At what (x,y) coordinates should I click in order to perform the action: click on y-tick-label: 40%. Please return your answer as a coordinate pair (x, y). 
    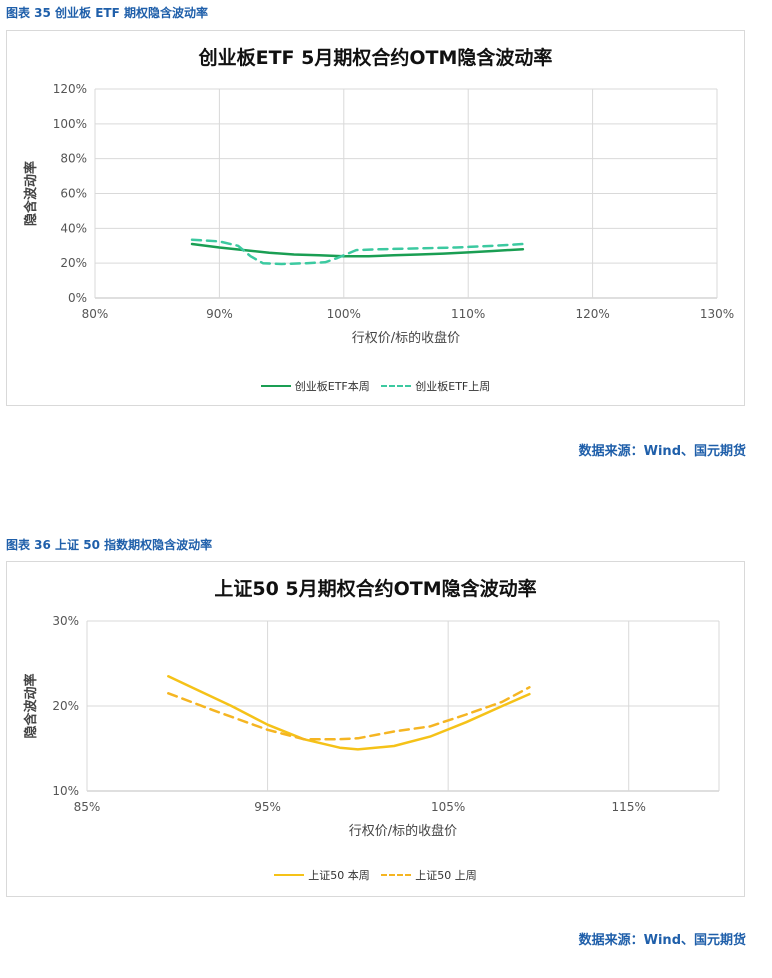
    Looking at the image, I should click on (73, 228).